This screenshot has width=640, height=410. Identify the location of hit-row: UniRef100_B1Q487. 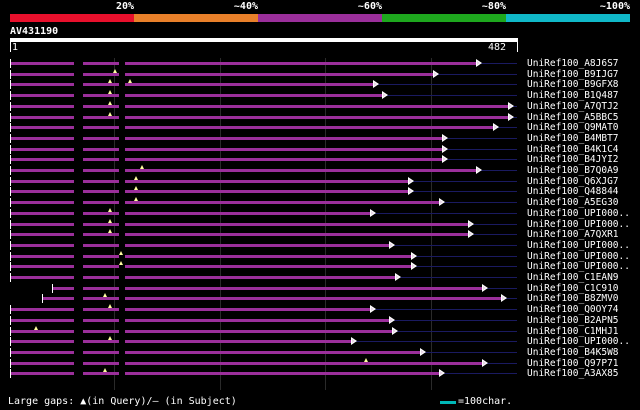
(320, 95).